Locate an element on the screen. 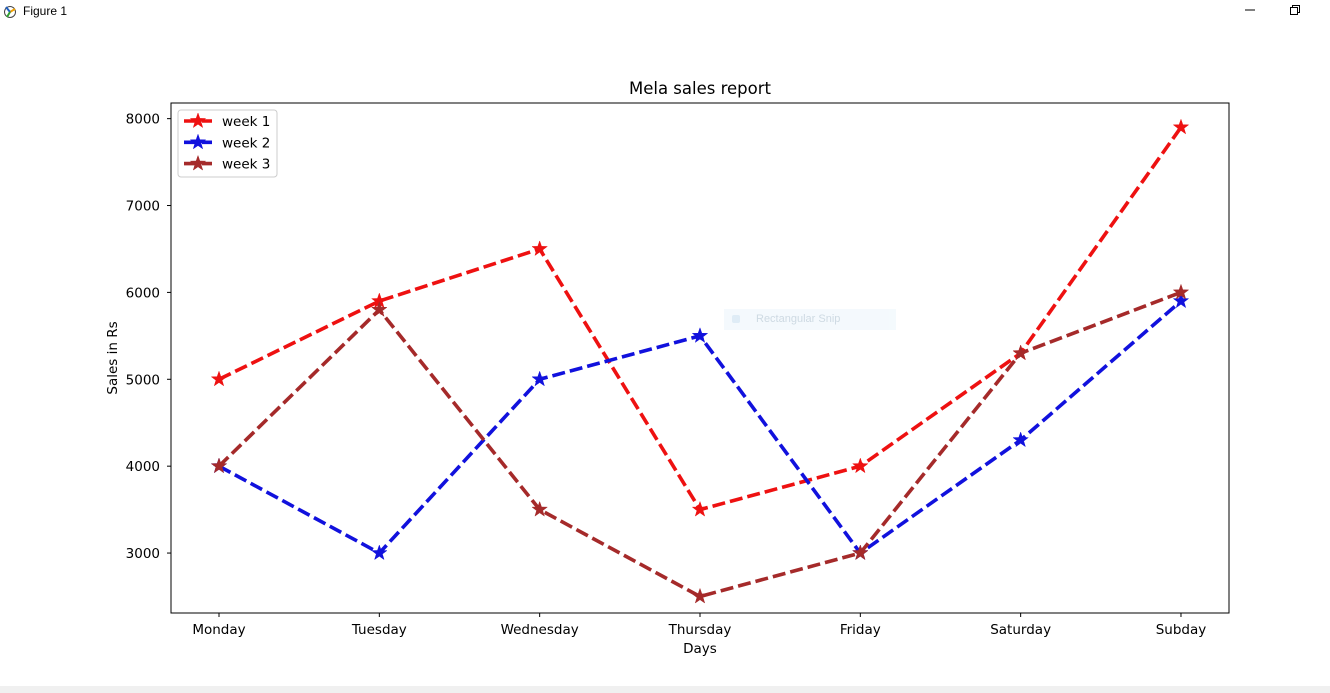  y-tick-label: 8000 is located at coordinates (143, 120).